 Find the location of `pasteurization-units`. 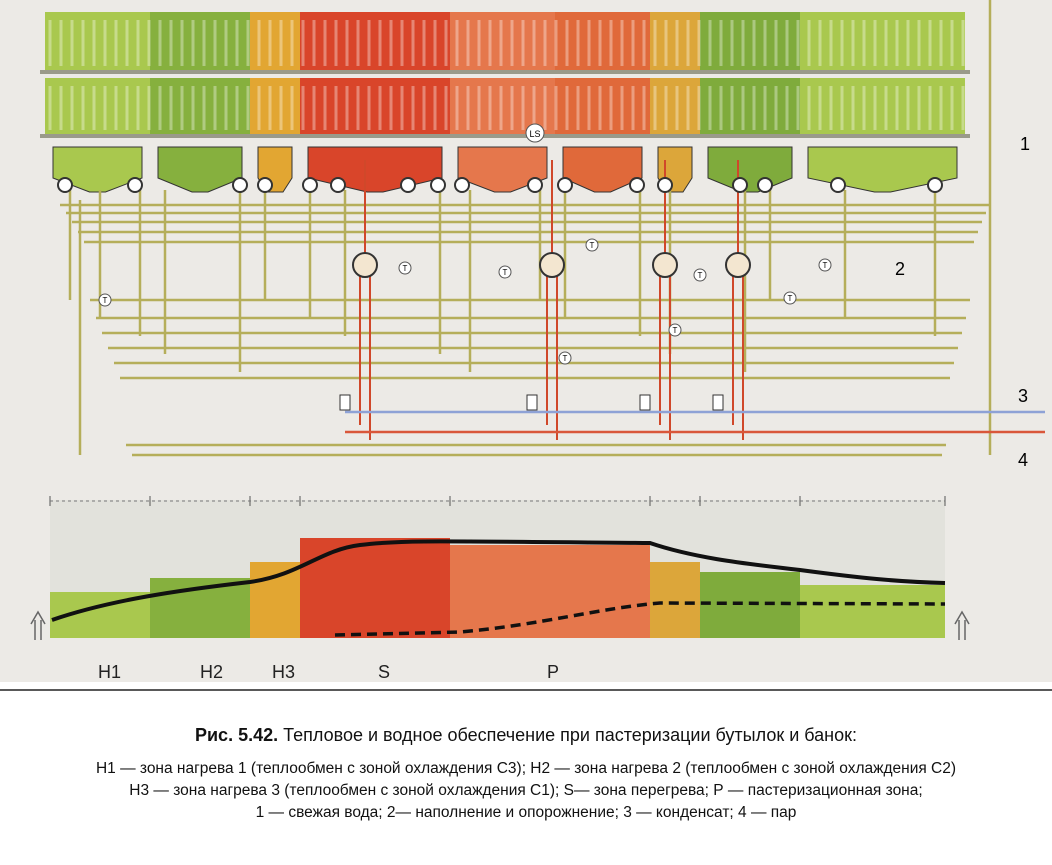

pasteurization-units is located at coordinates (640, 619).